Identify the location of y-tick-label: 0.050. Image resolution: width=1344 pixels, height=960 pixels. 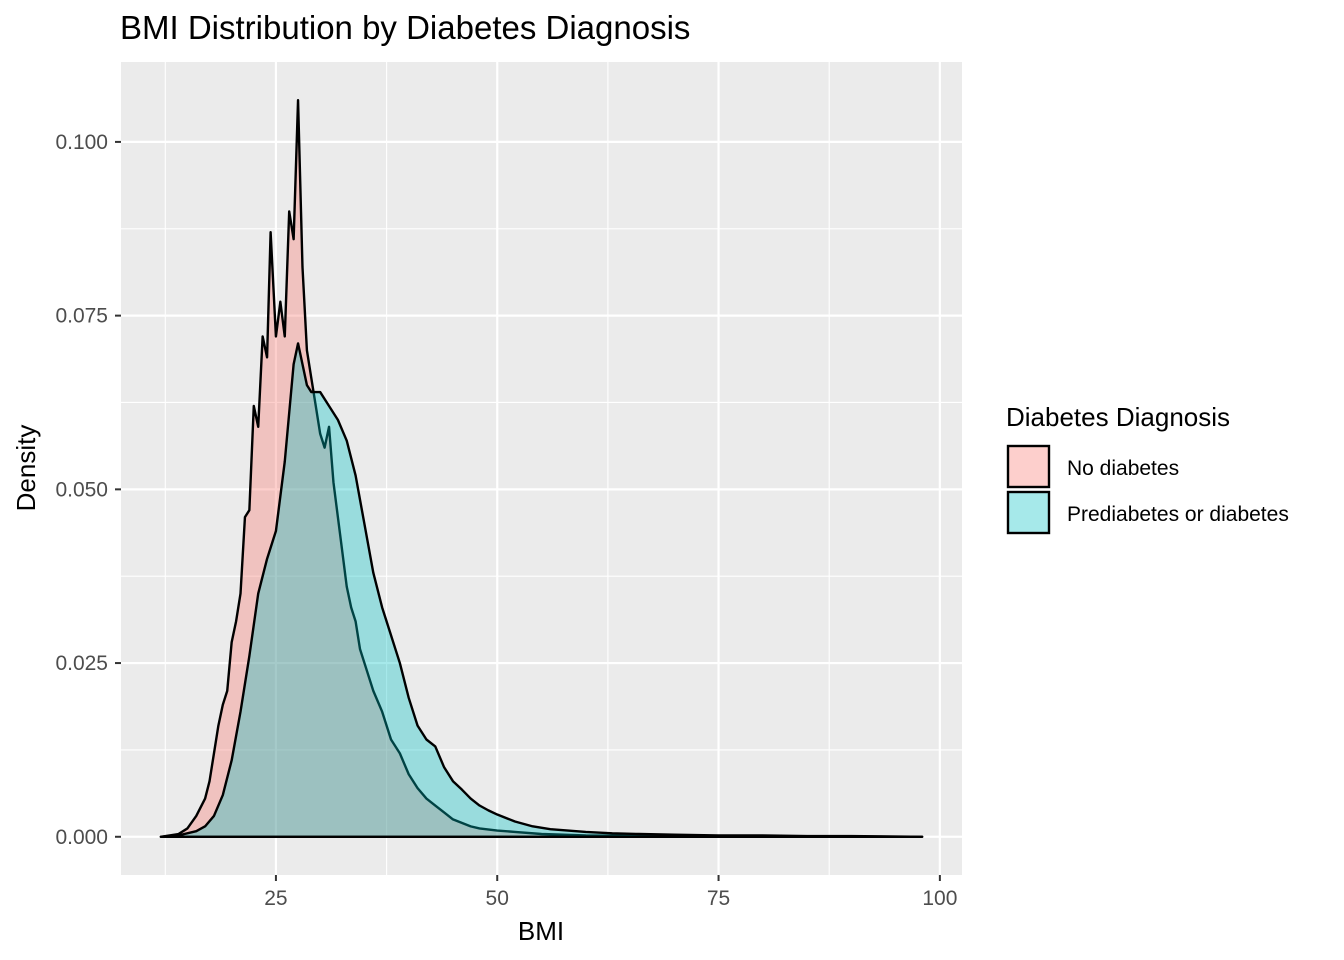
(81, 489).